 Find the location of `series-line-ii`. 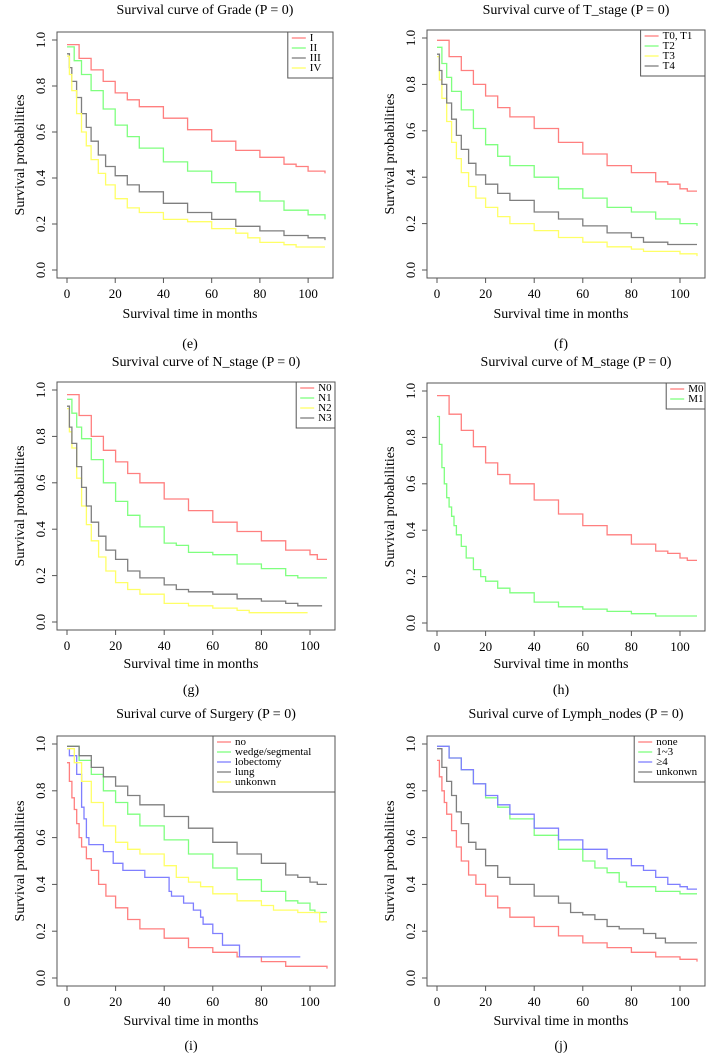

series-line-ii is located at coordinates (196, 133).